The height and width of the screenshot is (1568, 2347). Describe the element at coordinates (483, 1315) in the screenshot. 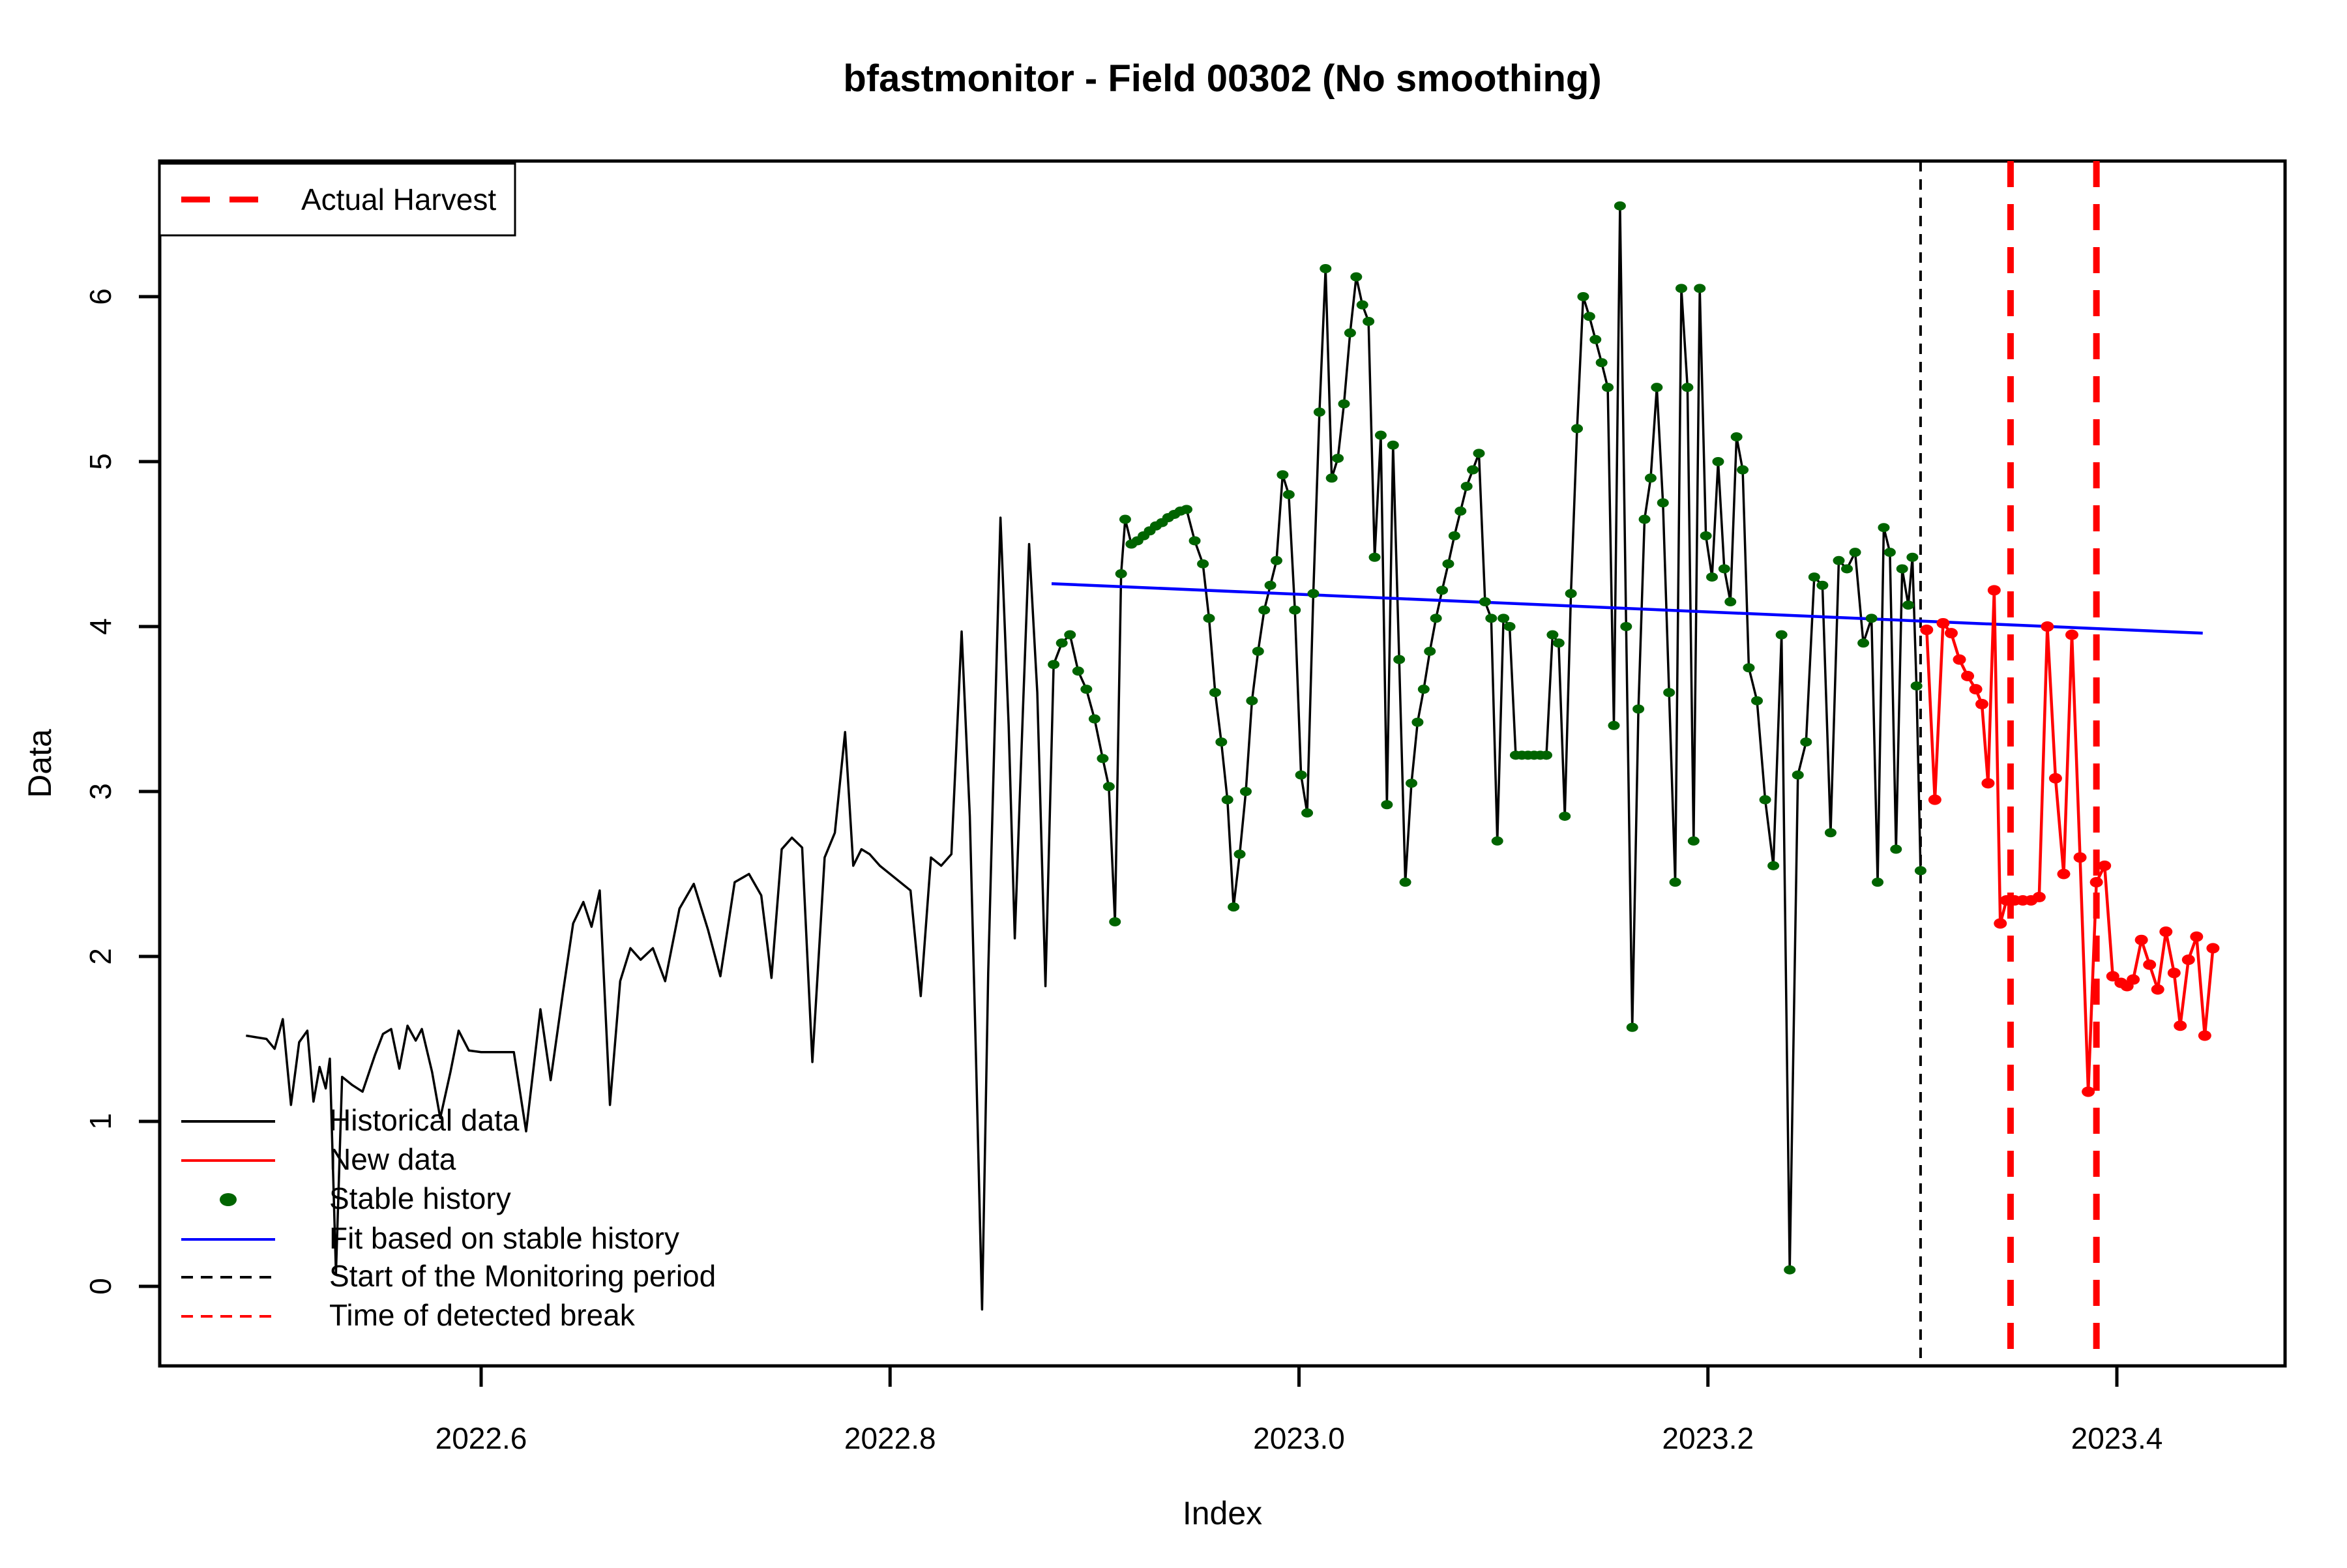

I see `legend-label-item: Time of detected break` at that location.